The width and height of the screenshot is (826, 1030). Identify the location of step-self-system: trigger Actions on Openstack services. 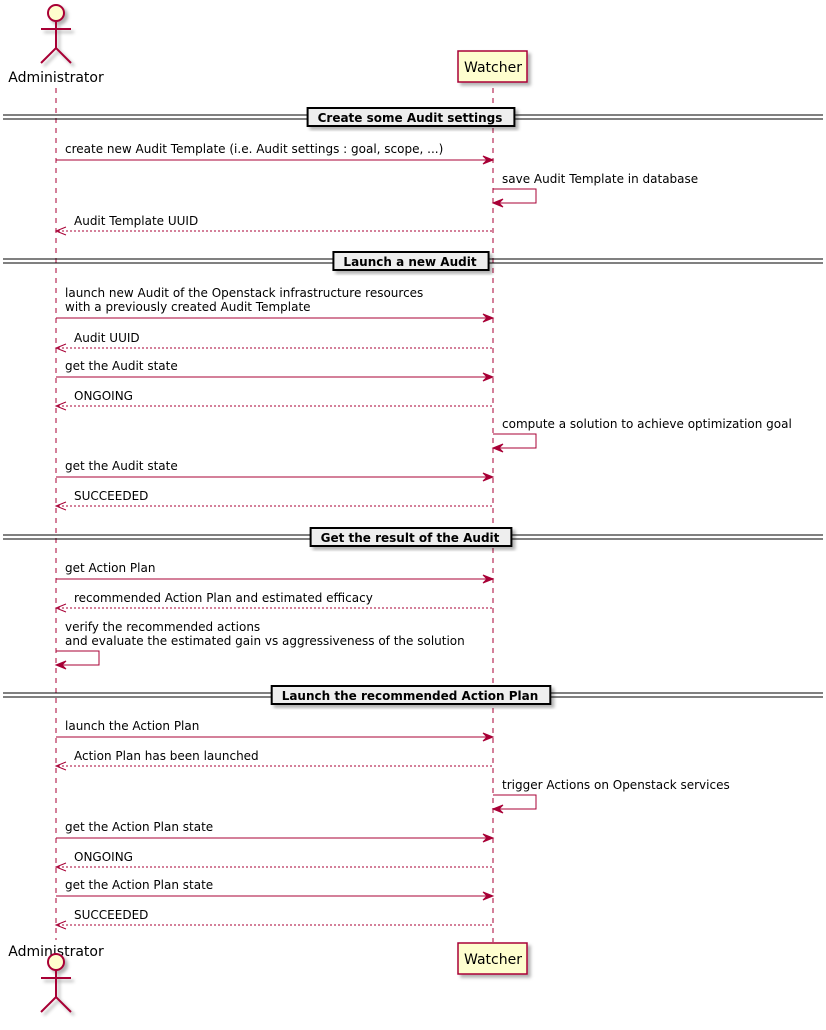
(610, 796).